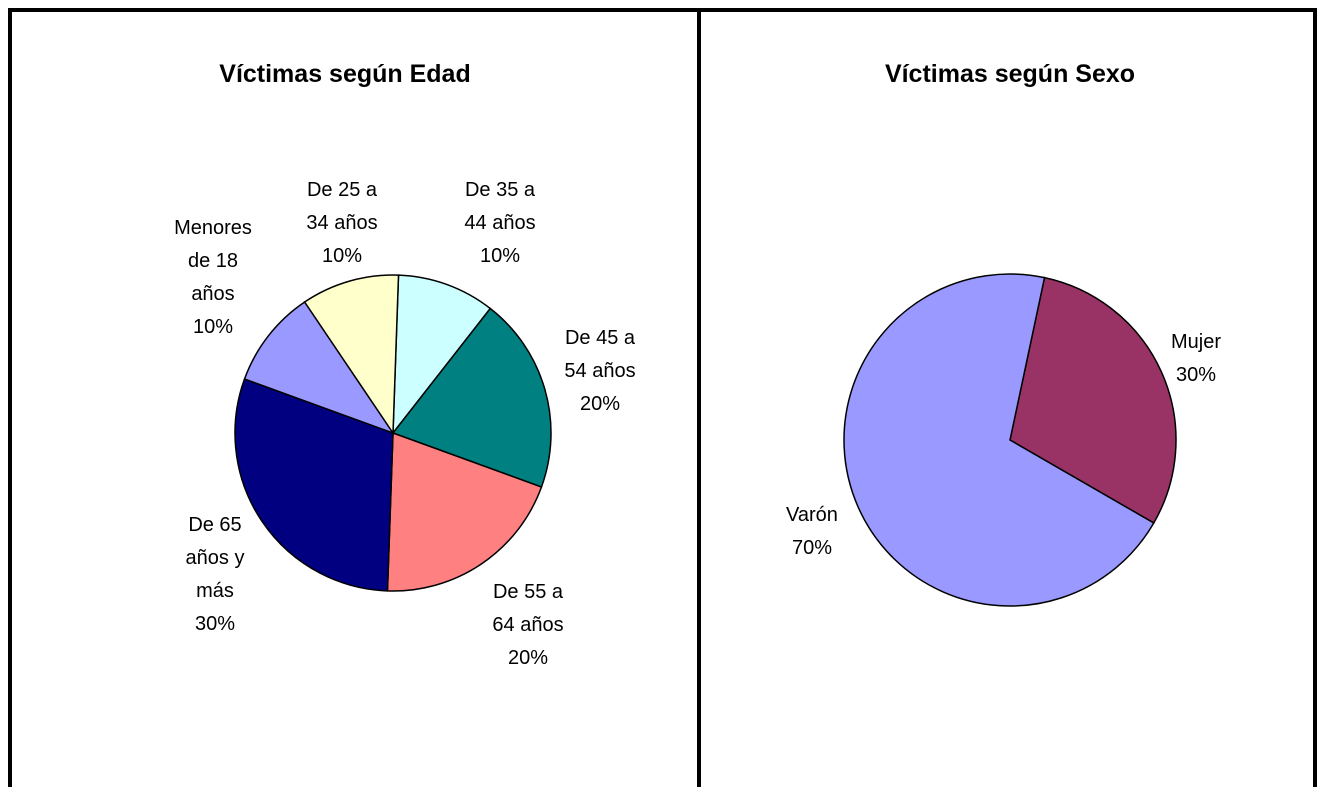 The image size is (1324, 787). What do you see at coordinates (500, 206) in the screenshot?
I see `slice-label: De 35 a 44 años` at bounding box center [500, 206].